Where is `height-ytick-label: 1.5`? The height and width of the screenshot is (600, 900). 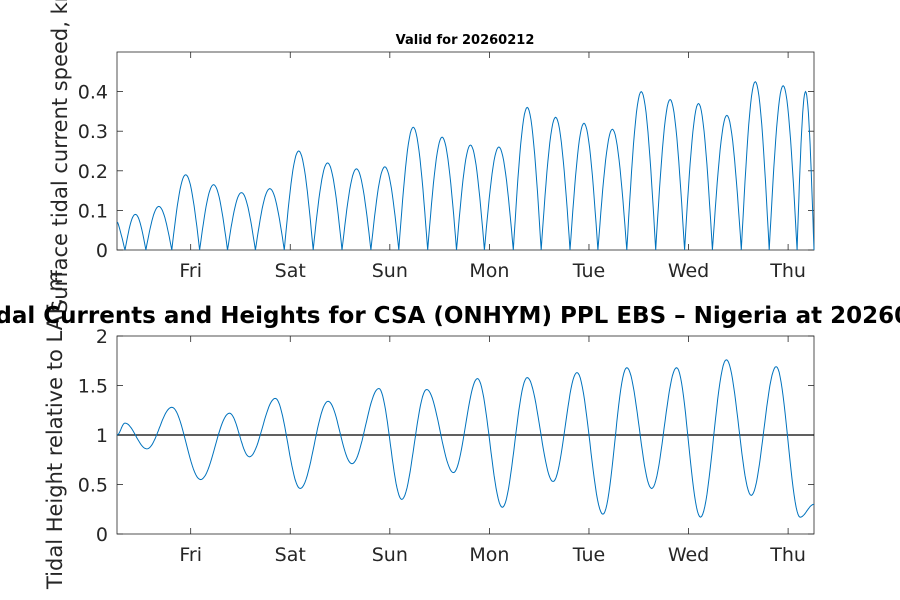 height-ytick-label: 1.5 is located at coordinates (93, 387).